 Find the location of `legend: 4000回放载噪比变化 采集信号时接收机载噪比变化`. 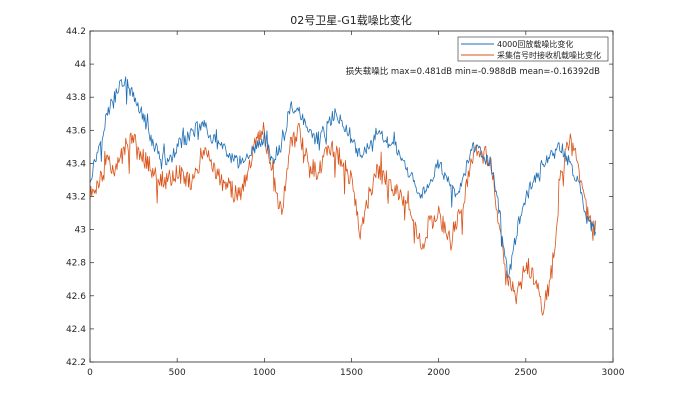

legend: 4000回放载噪比变化 采集信号时接收机载噪比变化 is located at coordinates (533, 49).